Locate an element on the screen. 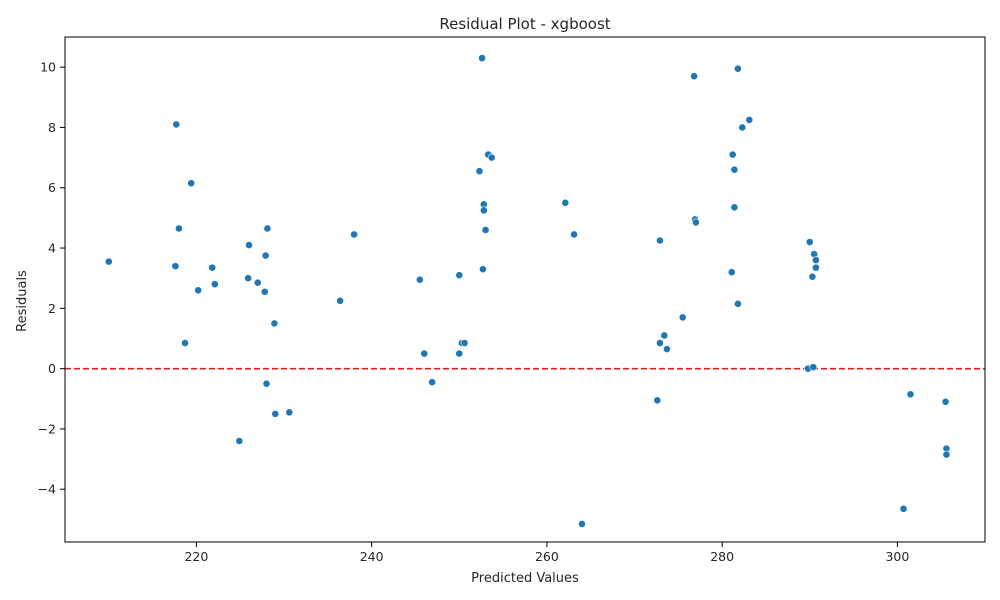 The width and height of the screenshot is (1000, 600). y-axis: −4 −2 0 2 4 6 8 10 is located at coordinates (51, 278).